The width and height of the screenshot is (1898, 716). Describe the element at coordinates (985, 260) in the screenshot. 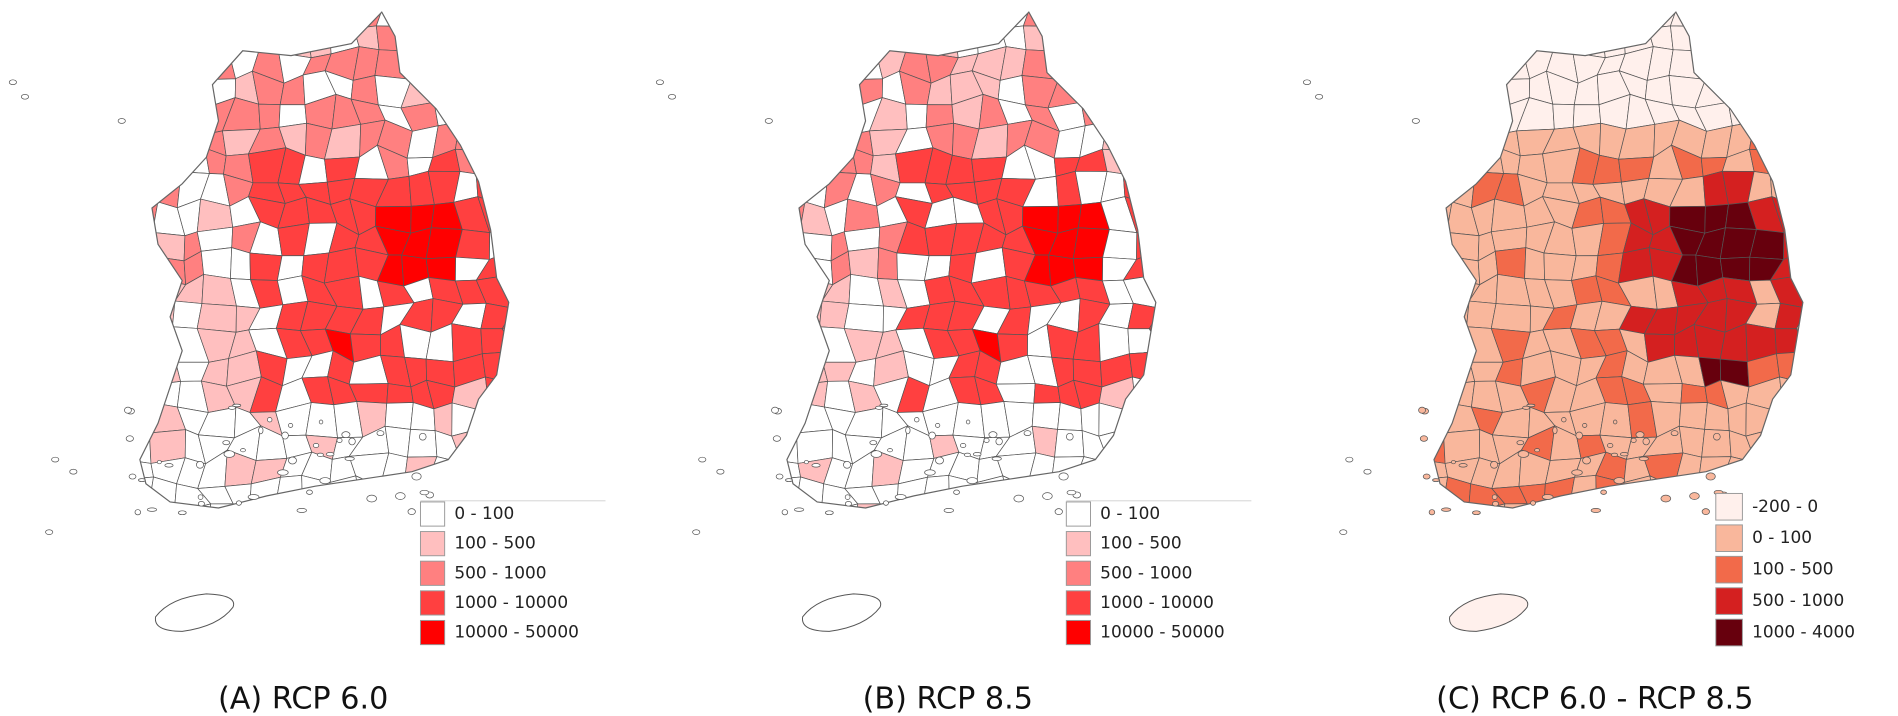

I see `districts` at that location.